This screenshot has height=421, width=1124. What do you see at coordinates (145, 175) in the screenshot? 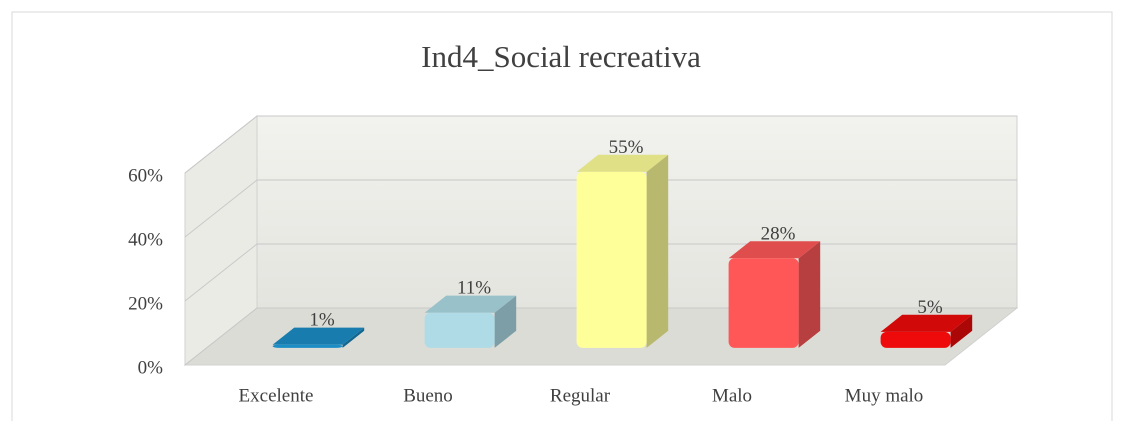
I see `y-tick-label: 60%` at bounding box center [145, 175].